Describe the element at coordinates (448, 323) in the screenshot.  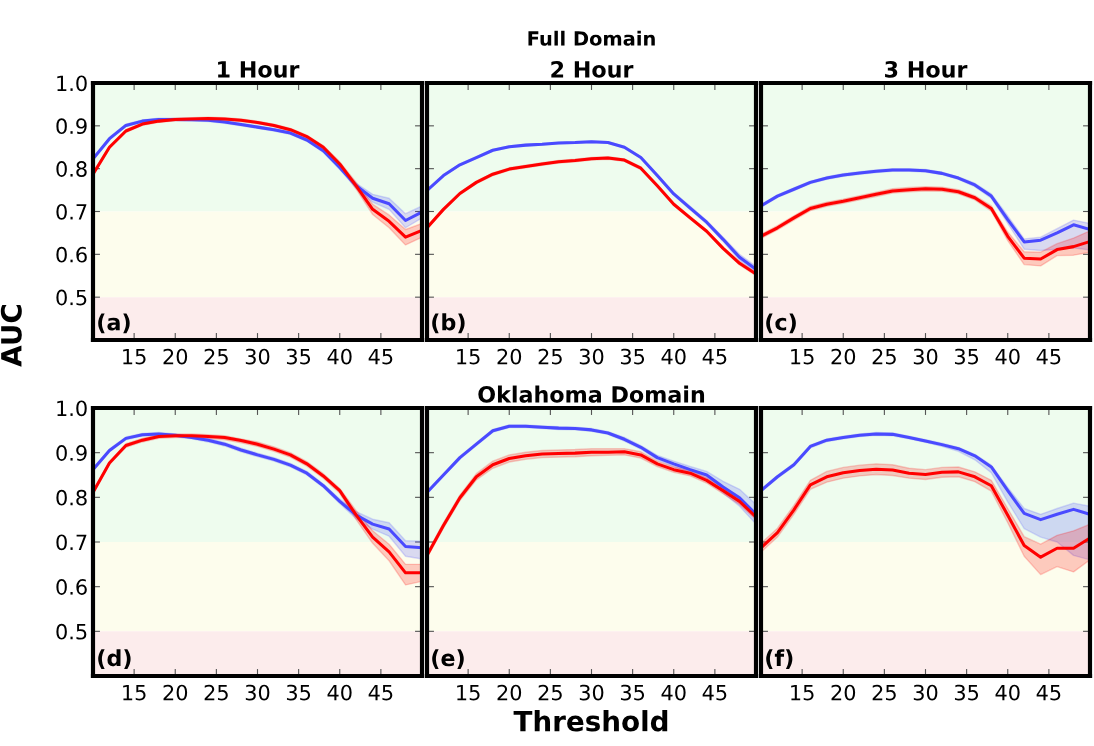
I see `annotation: (b)` at that location.